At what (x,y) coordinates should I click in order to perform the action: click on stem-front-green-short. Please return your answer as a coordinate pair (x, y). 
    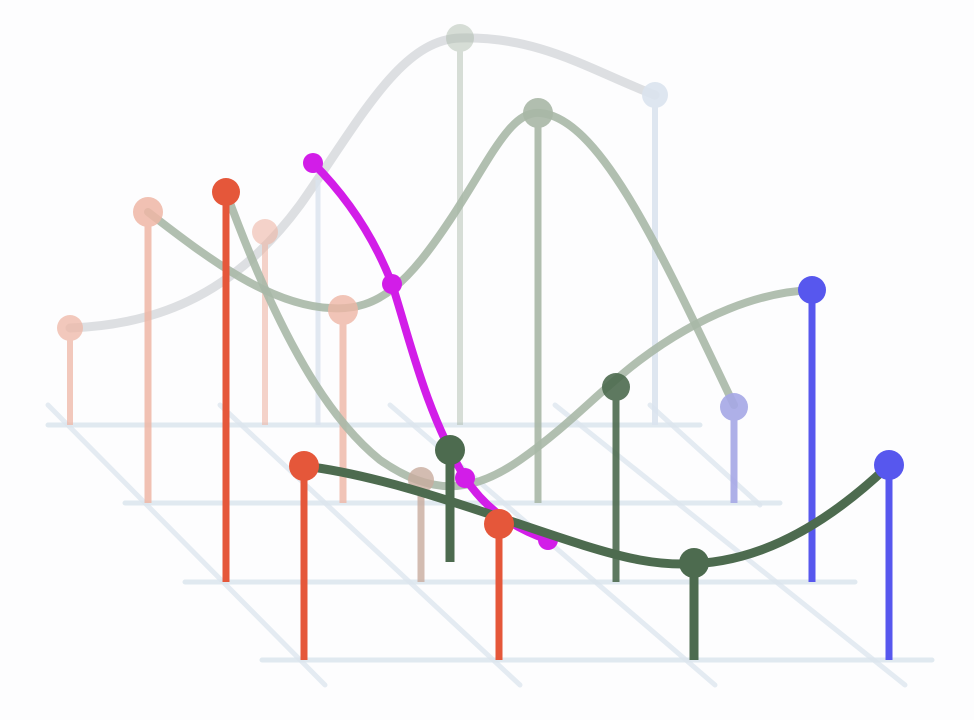
    Looking at the image, I should click on (450, 498).